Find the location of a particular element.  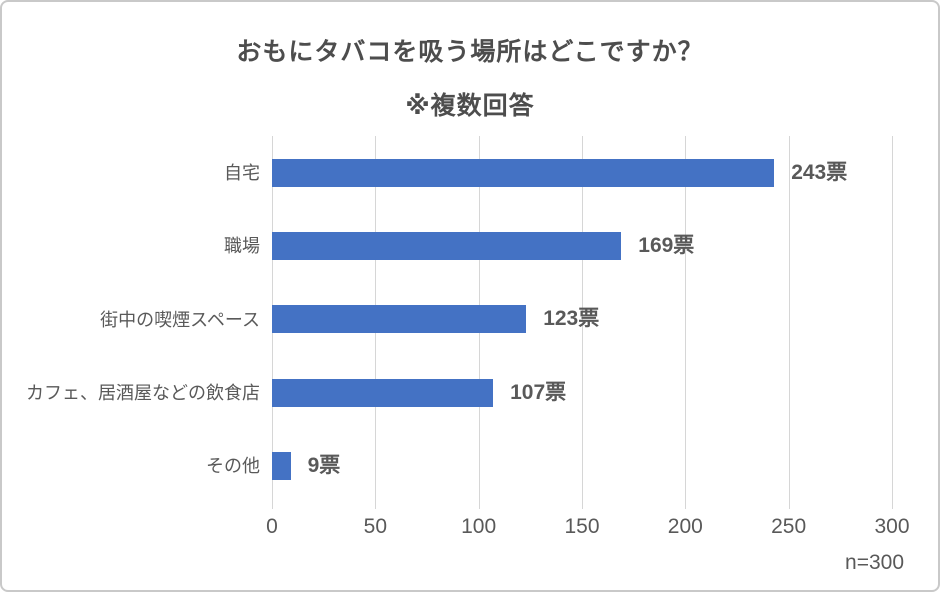

value-label: 9票 is located at coordinates (324, 466).